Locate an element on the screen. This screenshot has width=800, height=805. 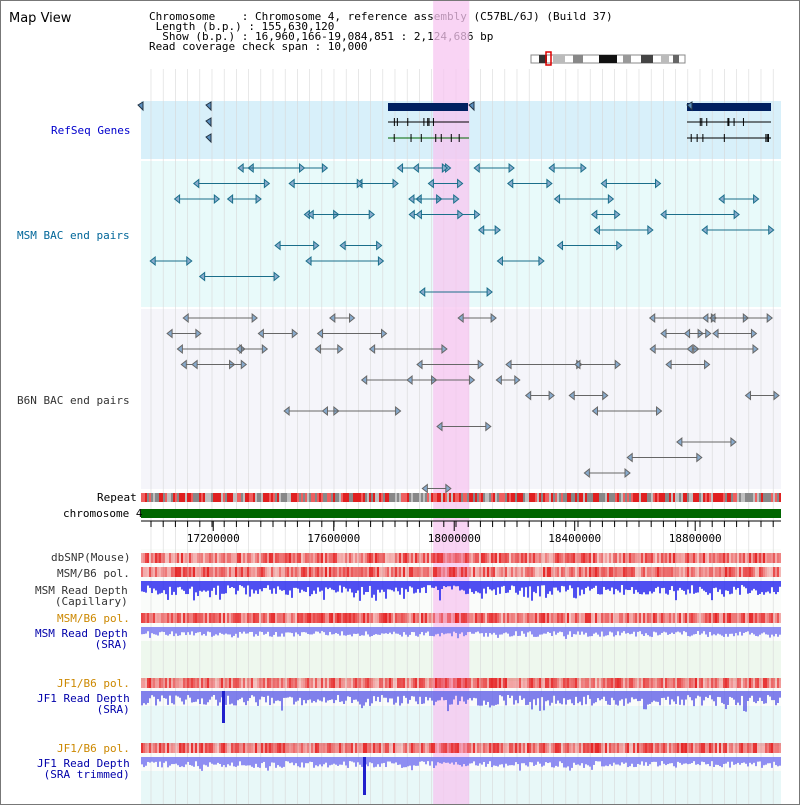
b6n-bac-end is located at coordinates (708, 333).